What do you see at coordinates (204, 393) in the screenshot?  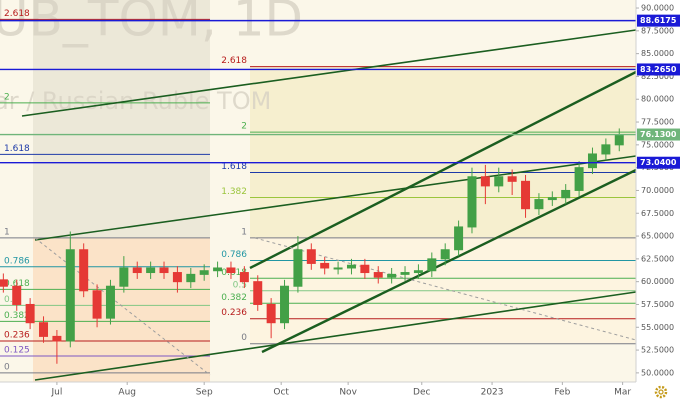 I see `x-tick-label: Sep` at bounding box center [204, 393].